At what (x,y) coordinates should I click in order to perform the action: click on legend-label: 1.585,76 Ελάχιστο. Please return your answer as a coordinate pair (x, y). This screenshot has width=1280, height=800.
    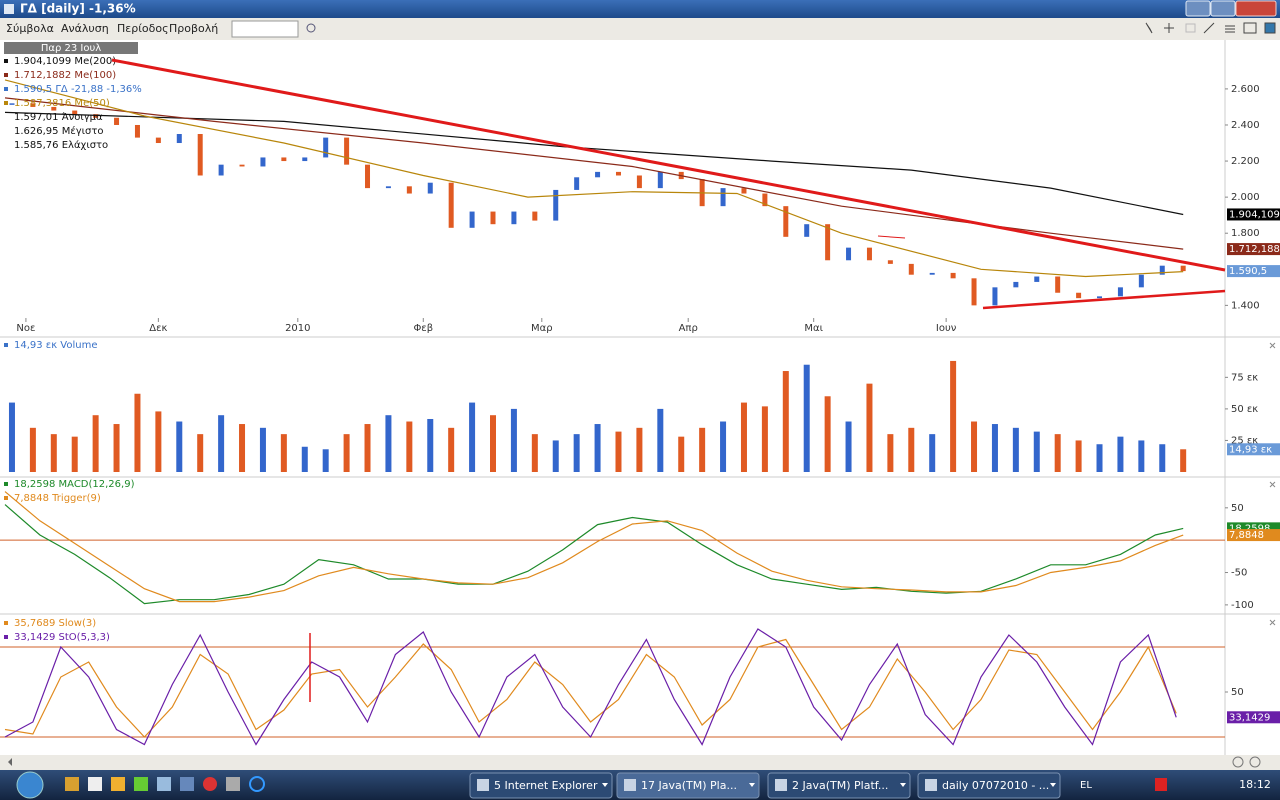
    Looking at the image, I should click on (61, 145).